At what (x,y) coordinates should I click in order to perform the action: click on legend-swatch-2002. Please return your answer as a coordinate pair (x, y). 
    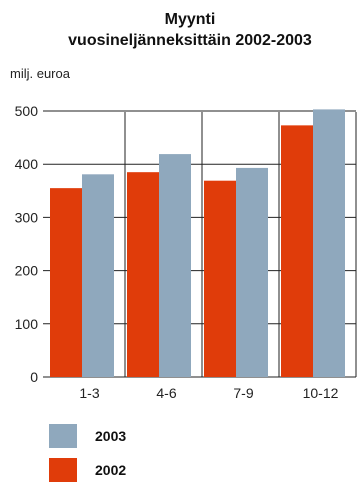
    Looking at the image, I should click on (63, 470).